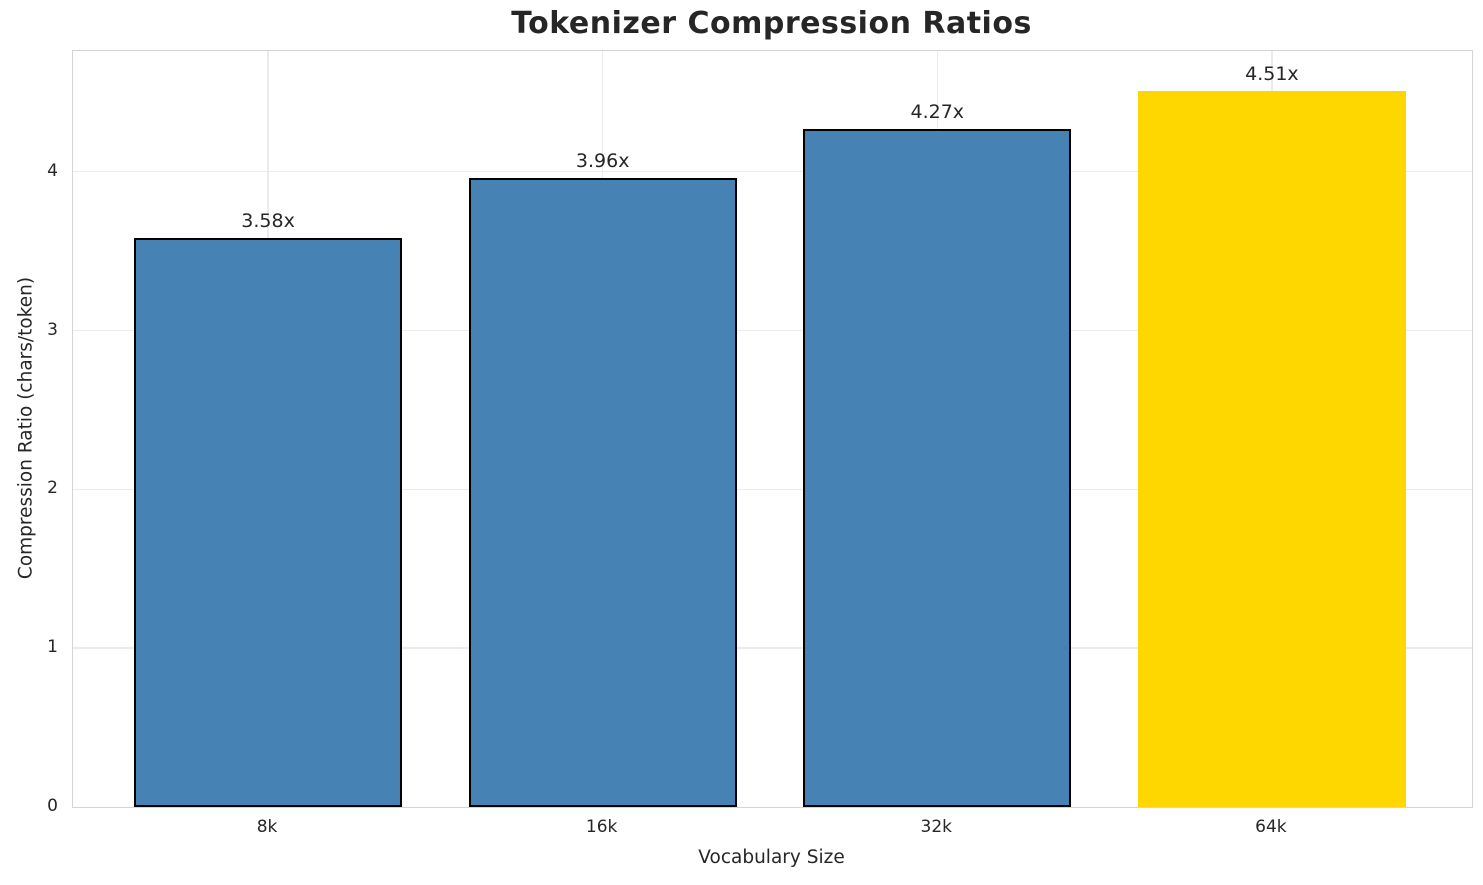 The width and height of the screenshot is (1483, 885). Describe the element at coordinates (268, 221) in the screenshot. I see `bar-value-label: 3.58x` at that location.